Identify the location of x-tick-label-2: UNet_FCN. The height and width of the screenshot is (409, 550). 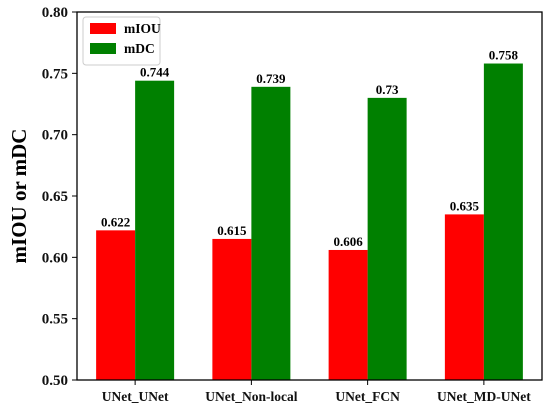
(367, 396).